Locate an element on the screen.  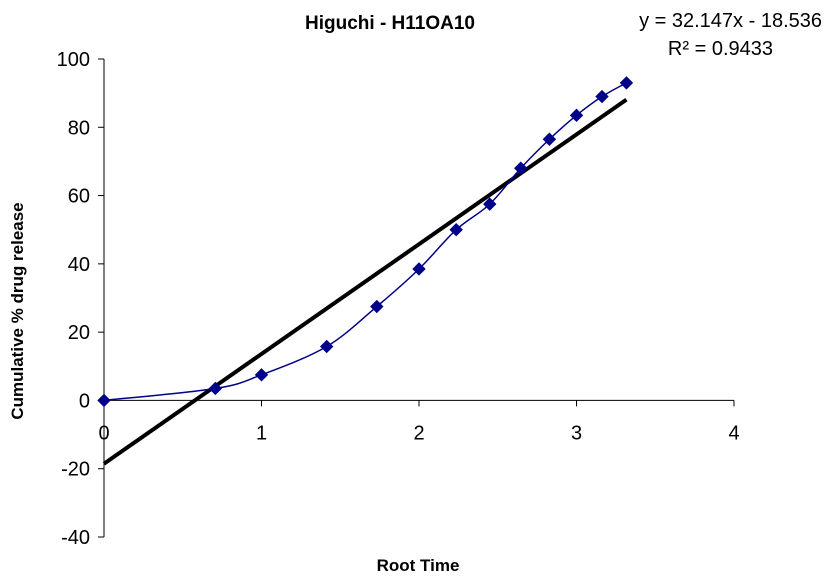
y-tick-label: 0 is located at coordinates (84, 401).